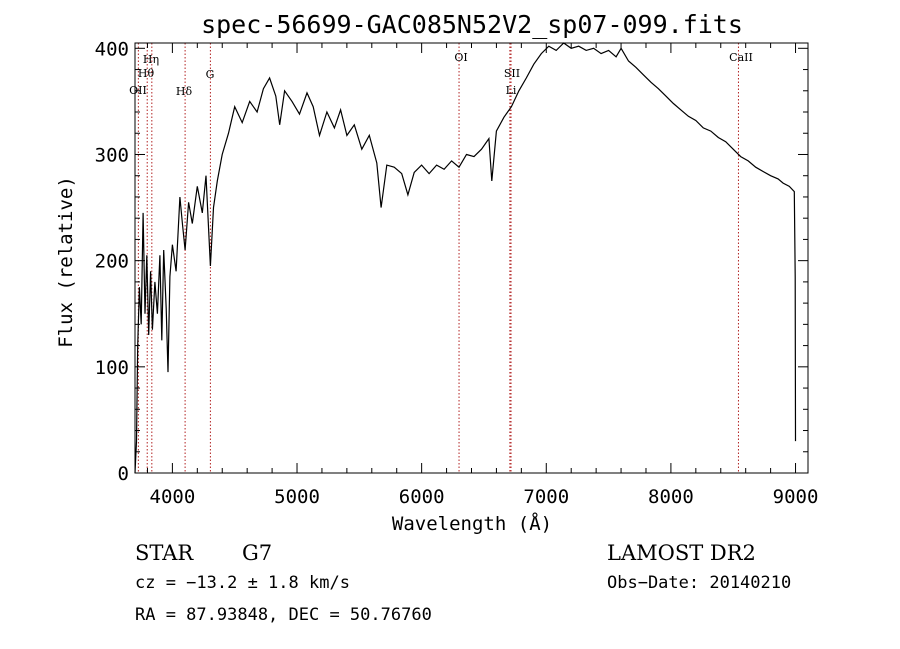  Describe the element at coordinates (546, 497) in the screenshot. I see `x-tick-label: 7000` at that location.